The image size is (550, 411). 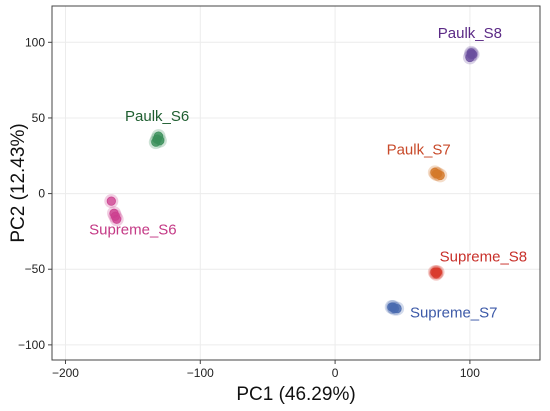 What do you see at coordinates (41, 194) in the screenshot?
I see `y-tick-label: 0` at bounding box center [41, 194].